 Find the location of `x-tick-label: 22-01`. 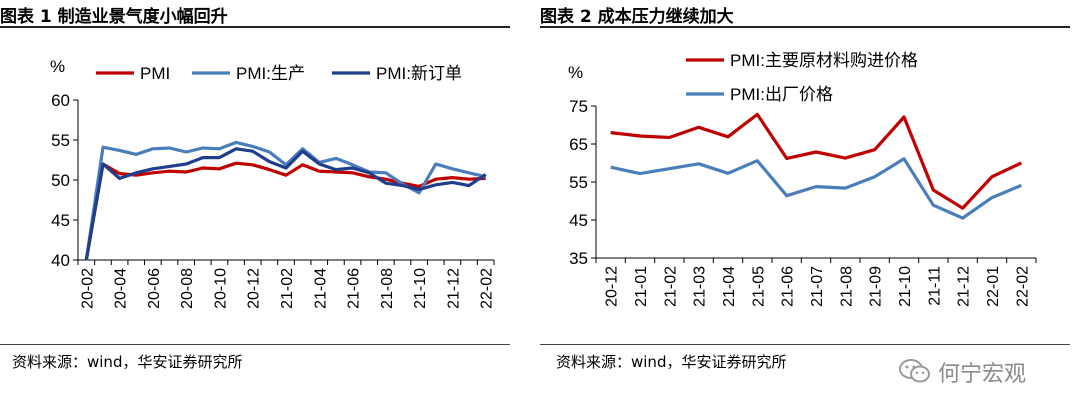

x-tick-label: 22-01 is located at coordinates (993, 286).